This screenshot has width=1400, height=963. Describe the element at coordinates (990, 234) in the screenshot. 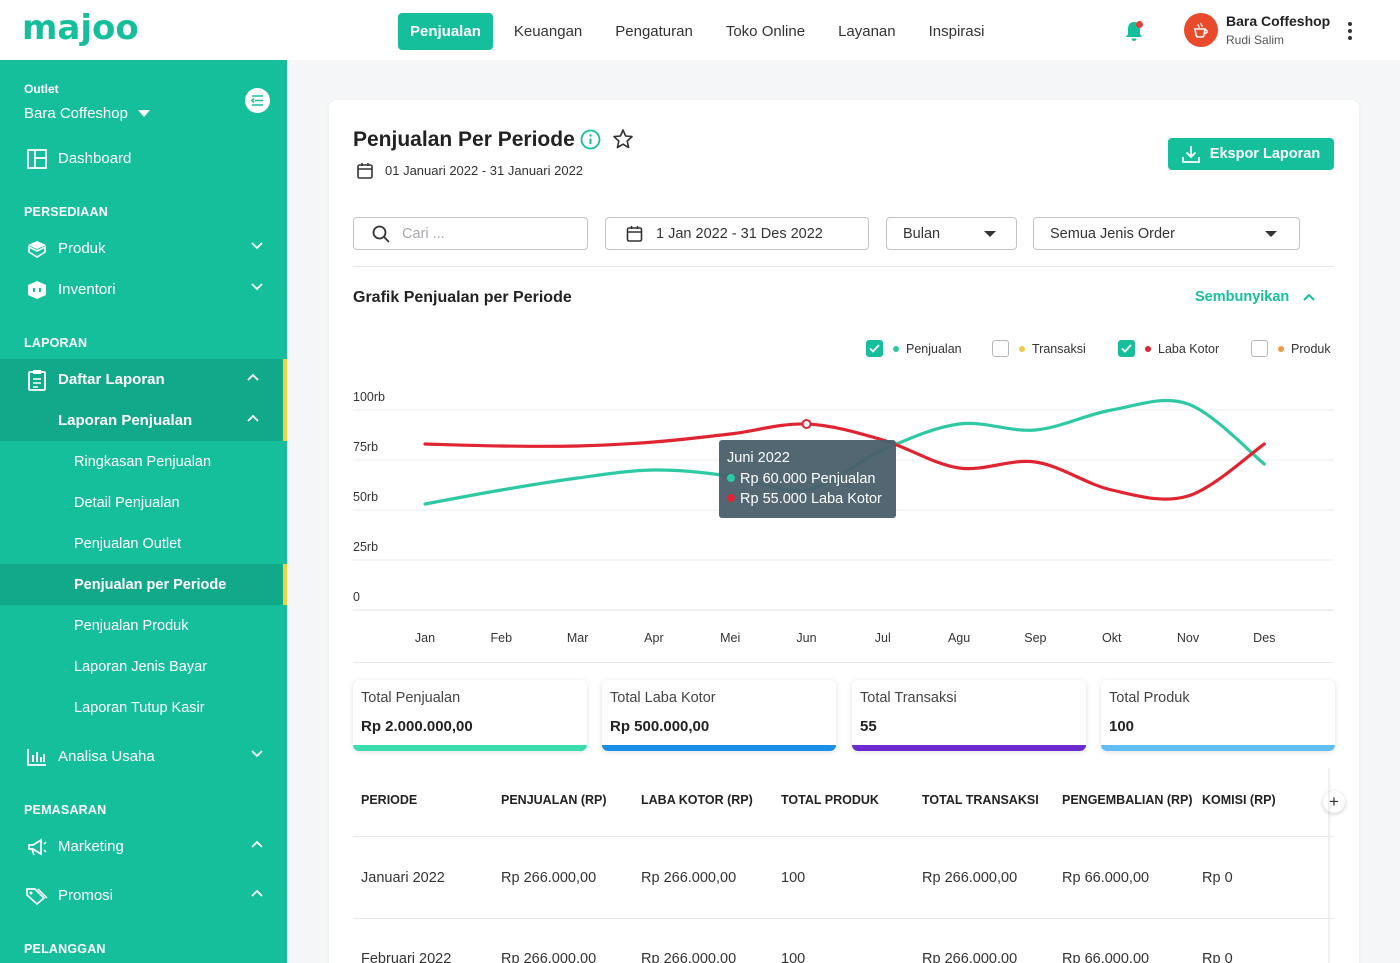

I see `caret-down-icon` at that location.